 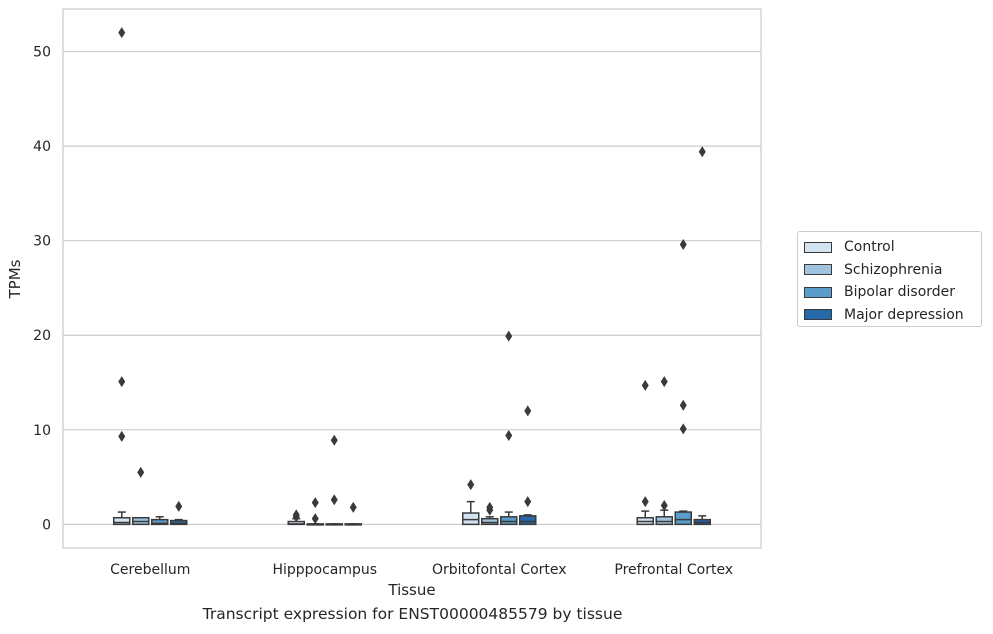 What do you see at coordinates (818, 315) in the screenshot?
I see `legend-swatch-major-depression` at bounding box center [818, 315].